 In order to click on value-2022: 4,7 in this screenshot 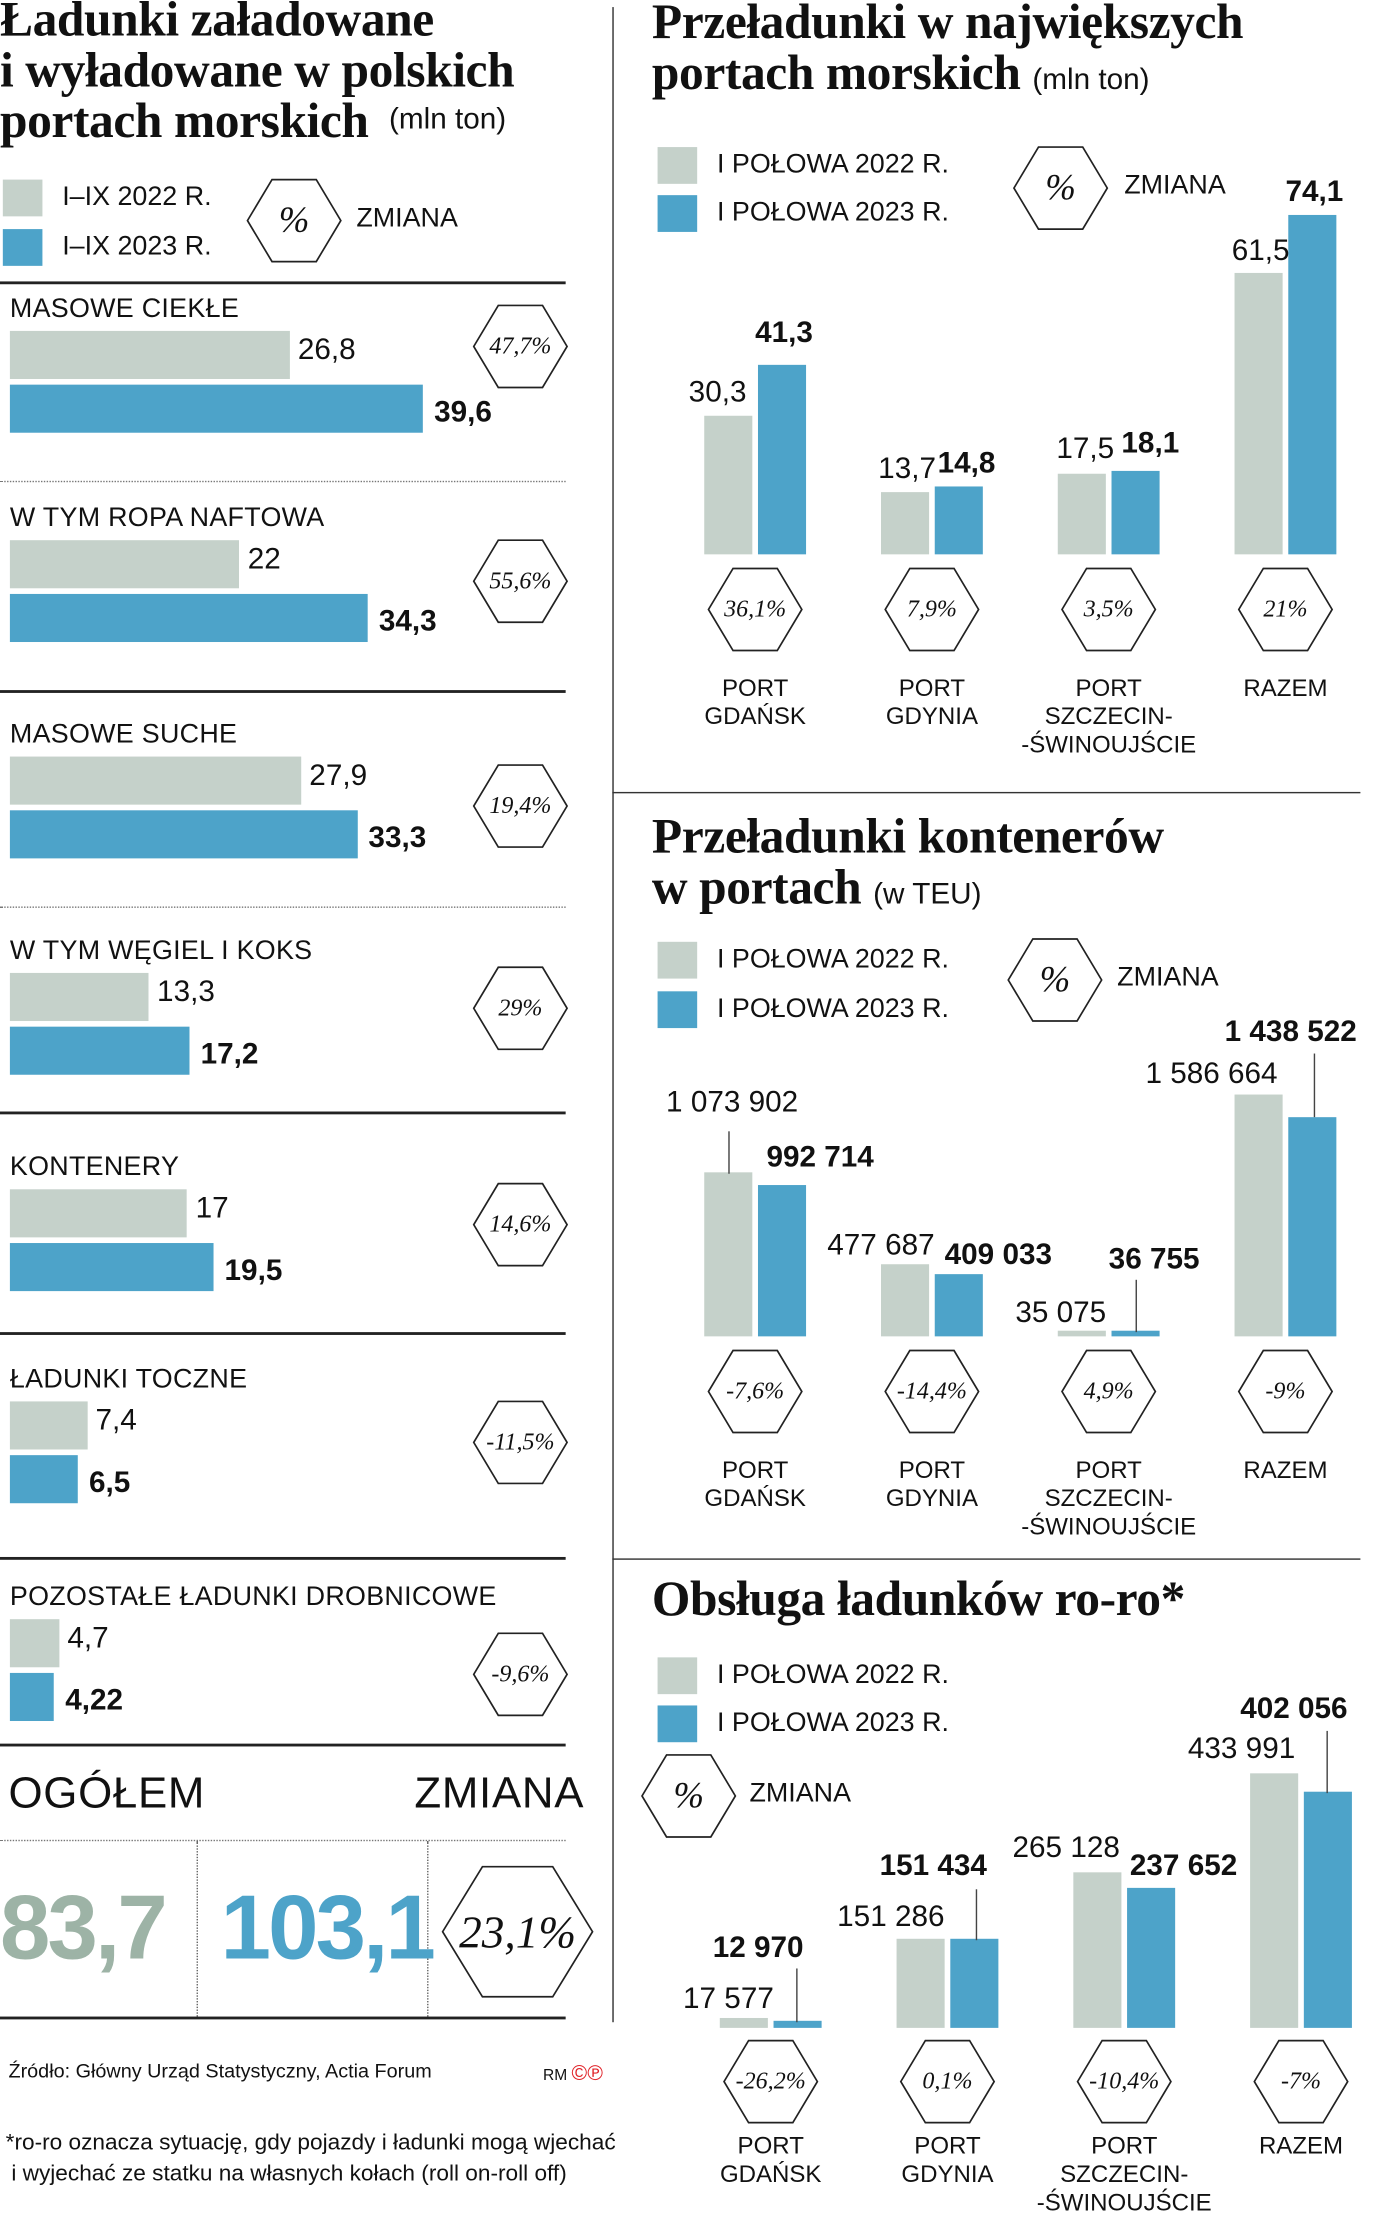, I will do `click(88, 1638)`.